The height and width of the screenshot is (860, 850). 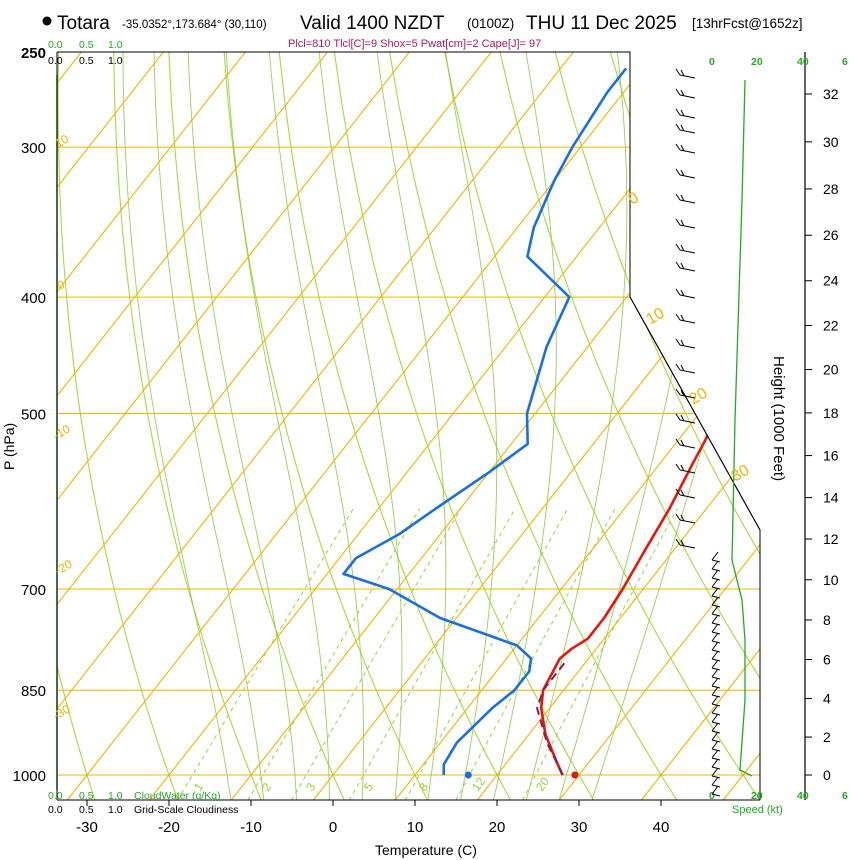 What do you see at coordinates (827, 775) in the screenshot?
I see `height-tick-label: 0` at bounding box center [827, 775].